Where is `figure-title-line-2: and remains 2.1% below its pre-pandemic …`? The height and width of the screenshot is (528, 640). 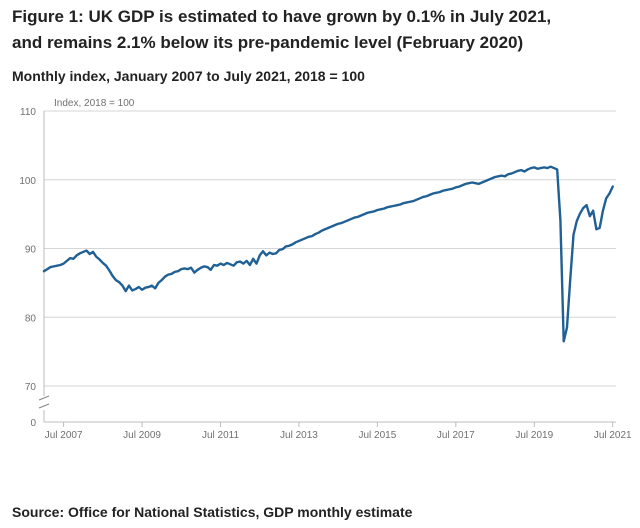 figure-title-line-2: and remains 2.1% below its pre-pandemic … is located at coordinates (268, 42).